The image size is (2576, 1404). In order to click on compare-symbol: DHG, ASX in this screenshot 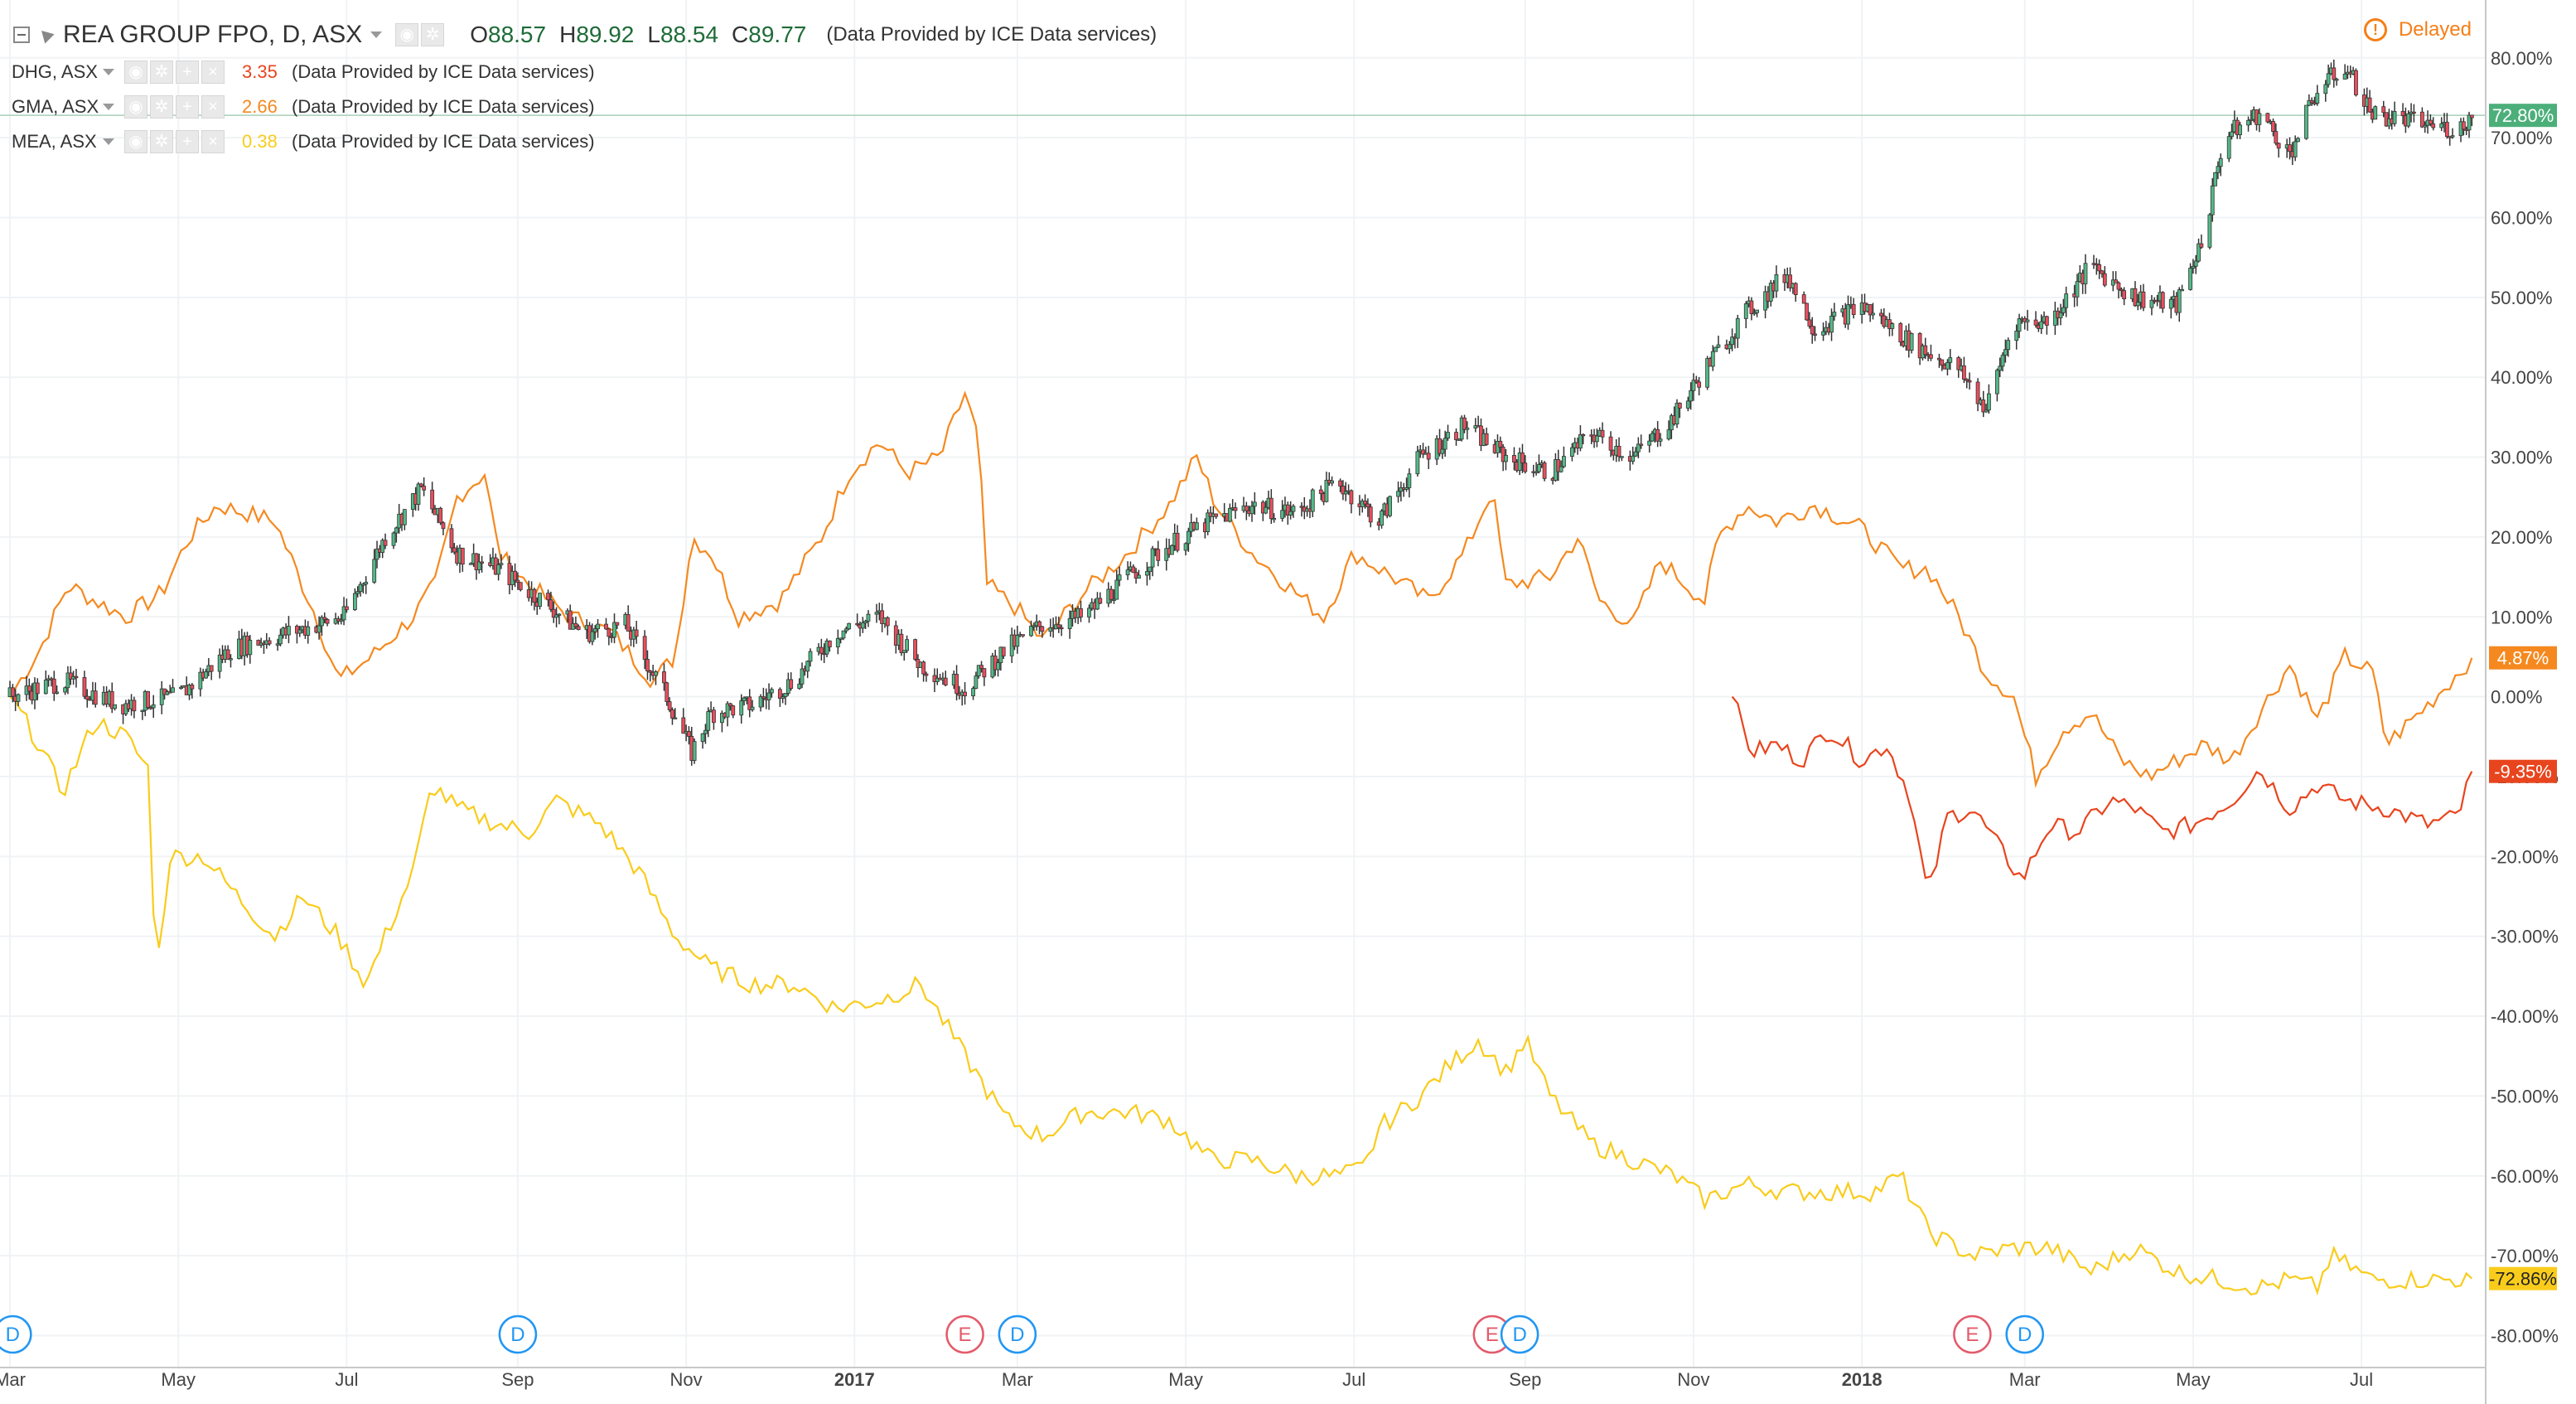, I will do `click(55, 71)`.